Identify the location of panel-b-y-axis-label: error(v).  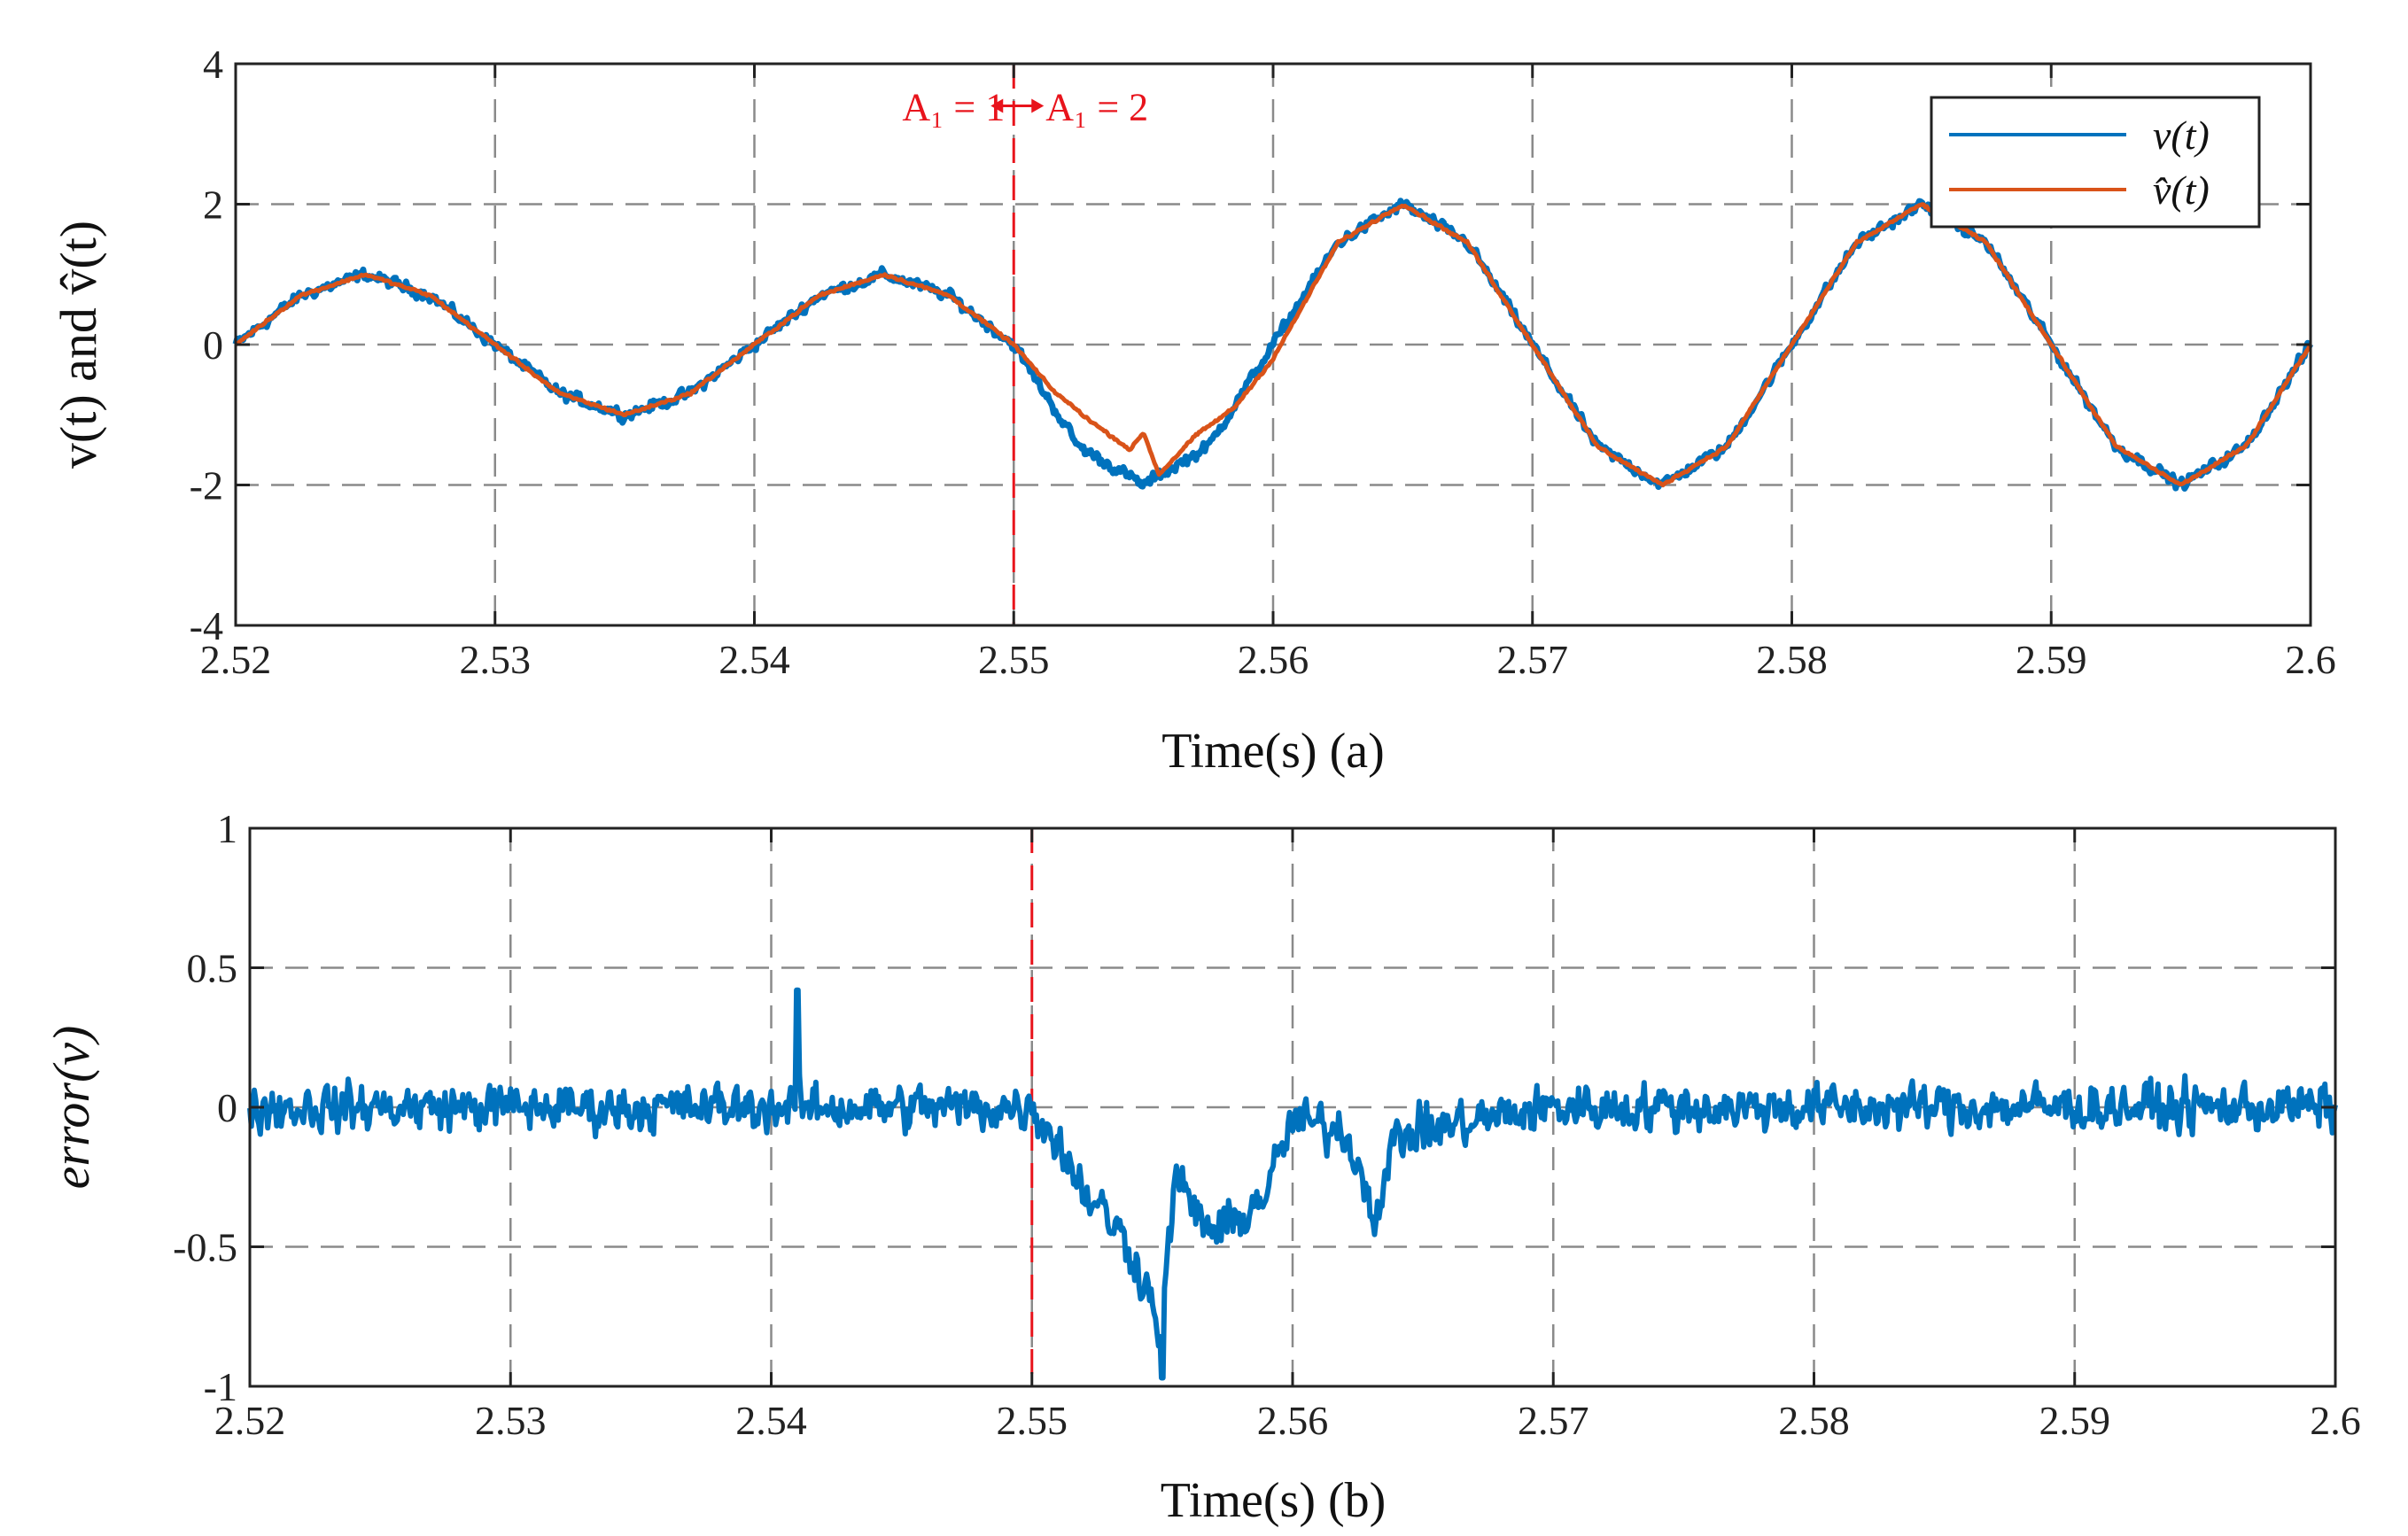
(71, 1108).